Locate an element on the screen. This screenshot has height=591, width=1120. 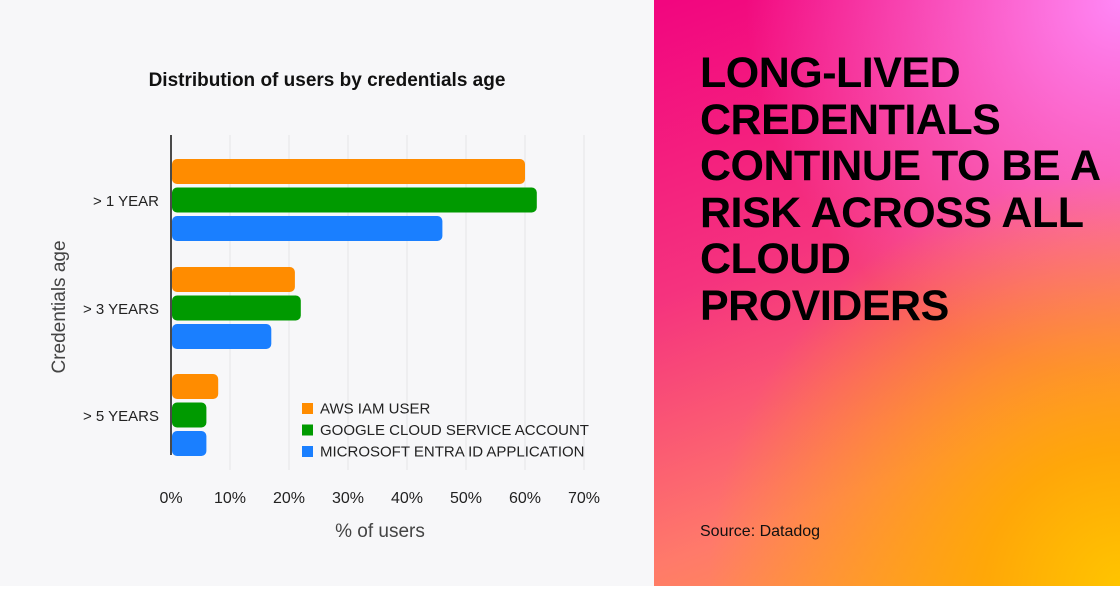
x-tick-label: 0% is located at coordinates (170, 498).